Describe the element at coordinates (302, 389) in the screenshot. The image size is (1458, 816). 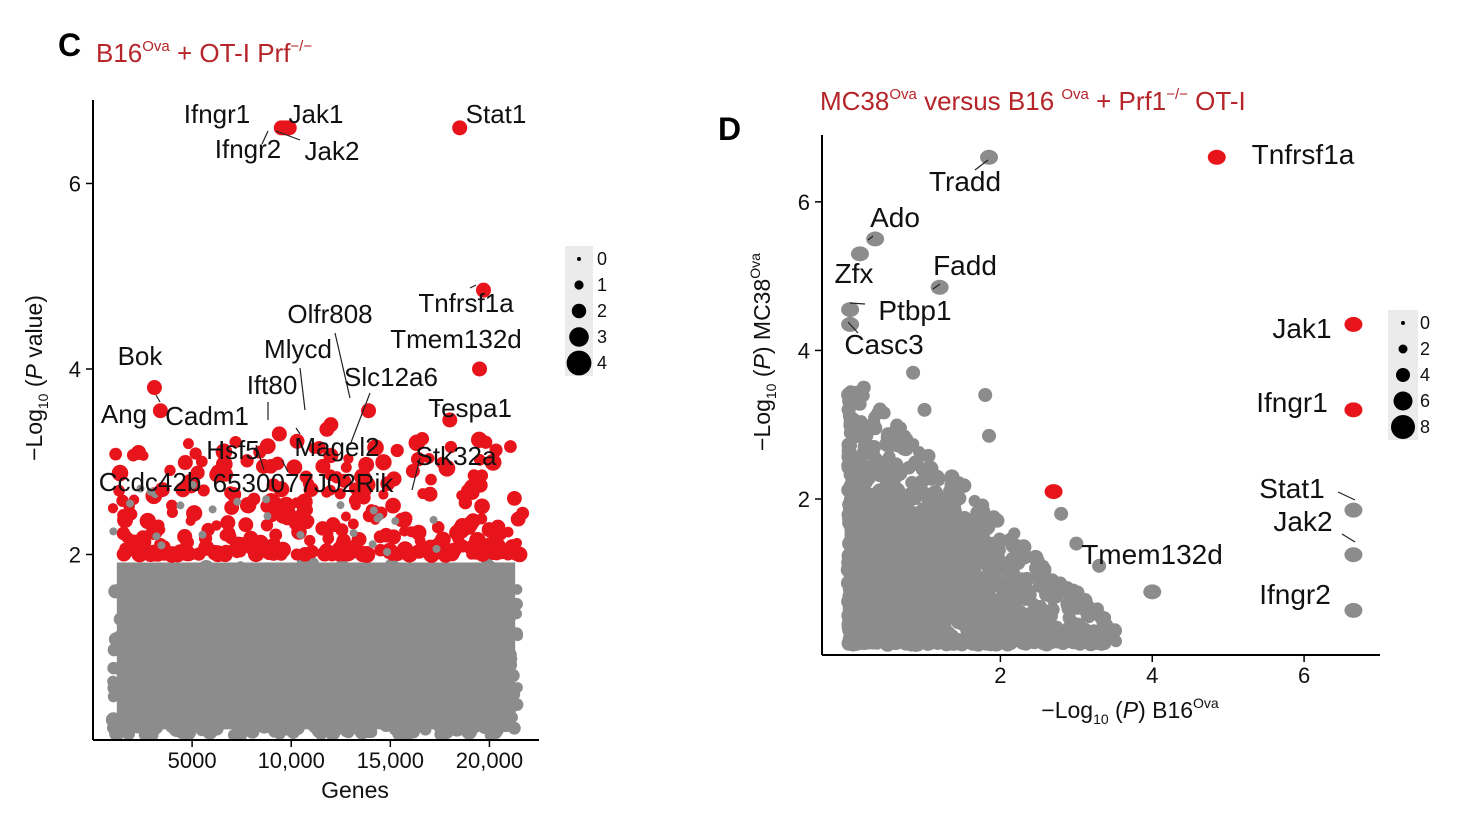
I see `leader-mlycd` at that location.